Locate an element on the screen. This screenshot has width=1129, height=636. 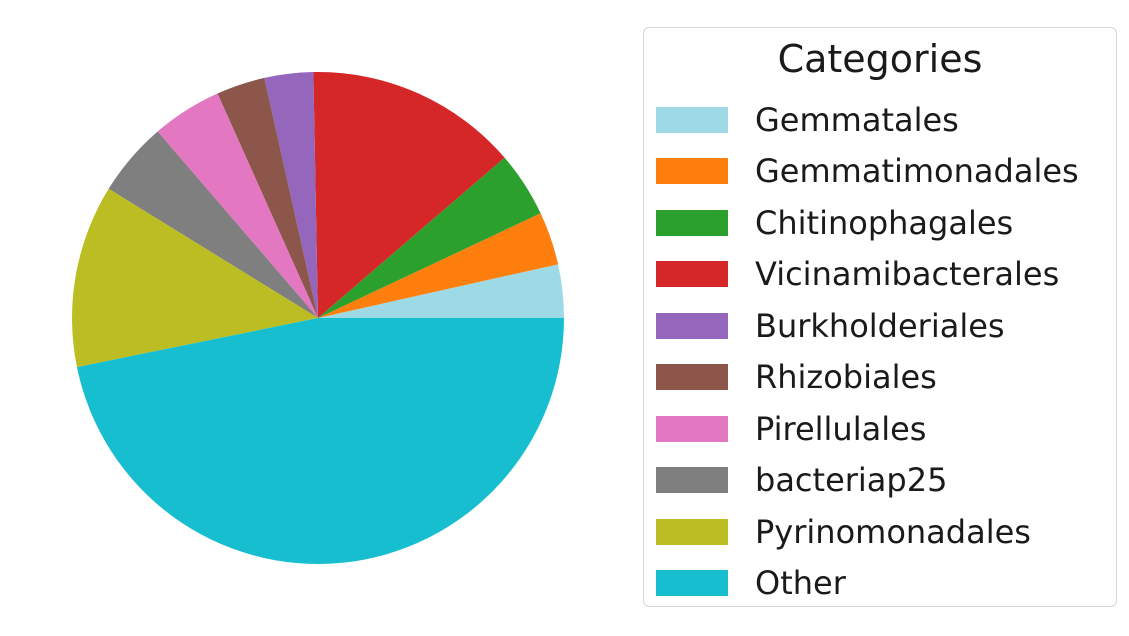
legend-title: Categories is located at coordinates (880, 59).